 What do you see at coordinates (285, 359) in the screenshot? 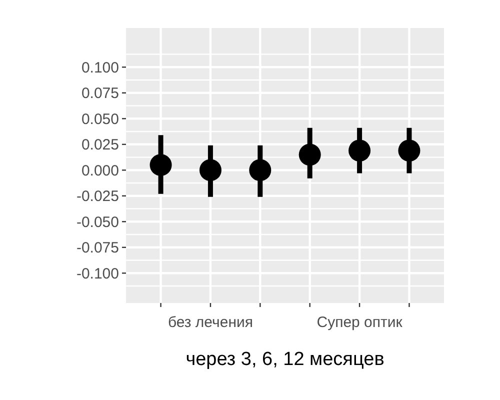
I see `x-axis-title: через 3, 6, 12 месяцев` at bounding box center [285, 359].